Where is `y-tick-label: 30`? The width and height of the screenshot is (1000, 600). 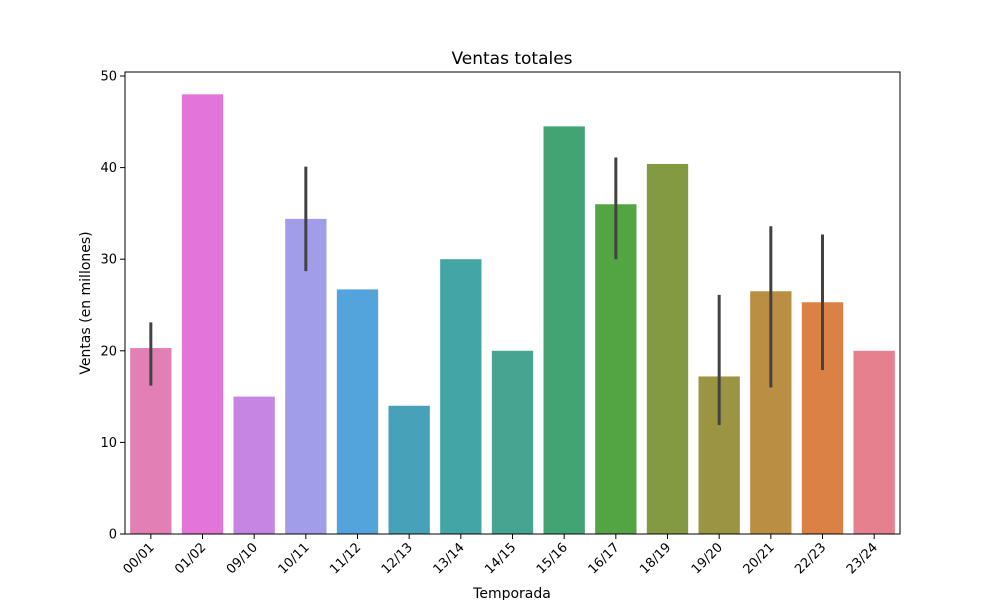 y-tick-label: 30 is located at coordinates (108, 260).